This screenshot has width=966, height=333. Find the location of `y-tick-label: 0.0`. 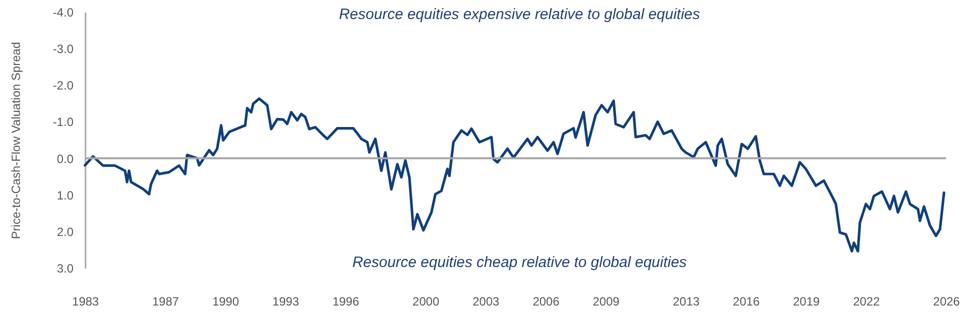

y-tick-label: 0.0 is located at coordinates (65, 159).